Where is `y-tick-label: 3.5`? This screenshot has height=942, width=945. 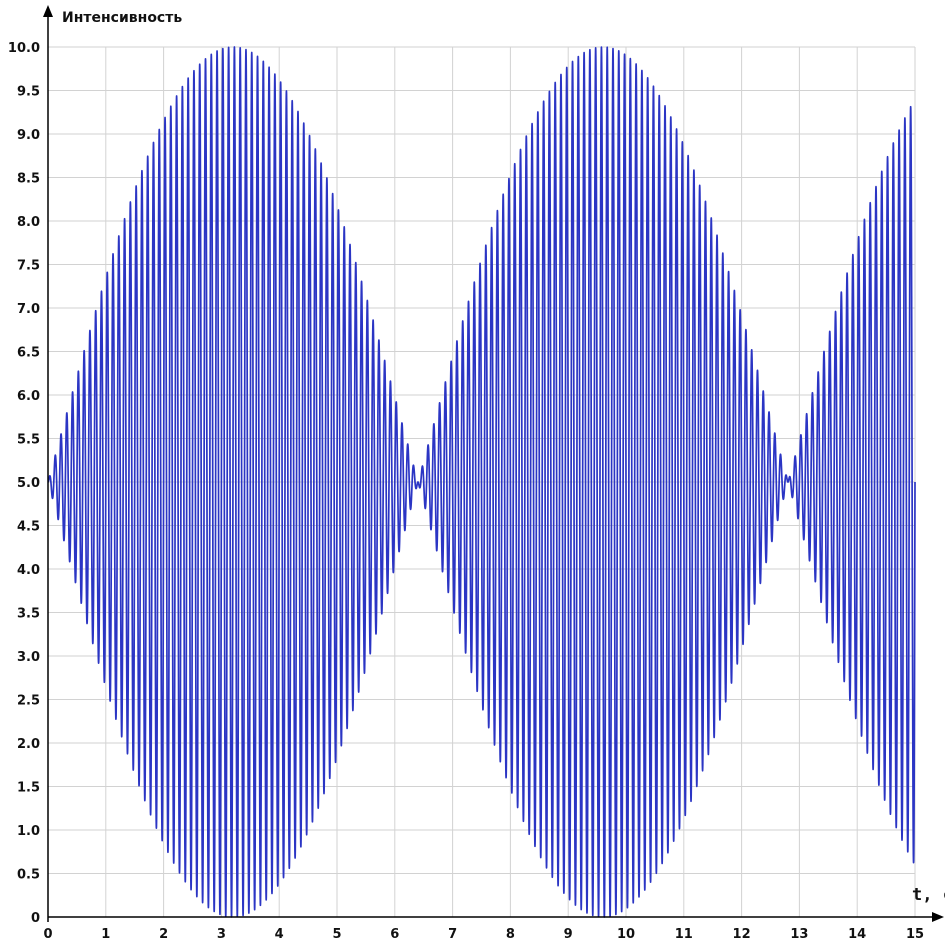 y-tick-label: 3.5 is located at coordinates (28, 614).